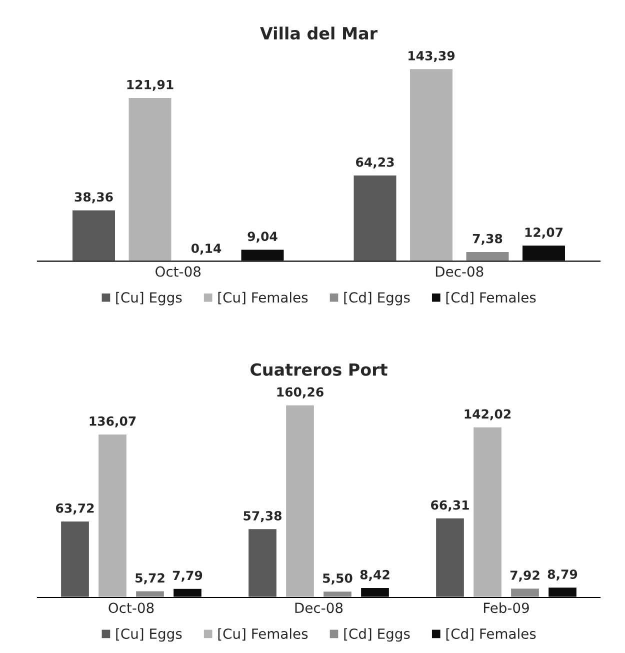 The height and width of the screenshot is (653, 625). Describe the element at coordinates (206, 249) in the screenshot. I see `data-label: 0,14` at that location.